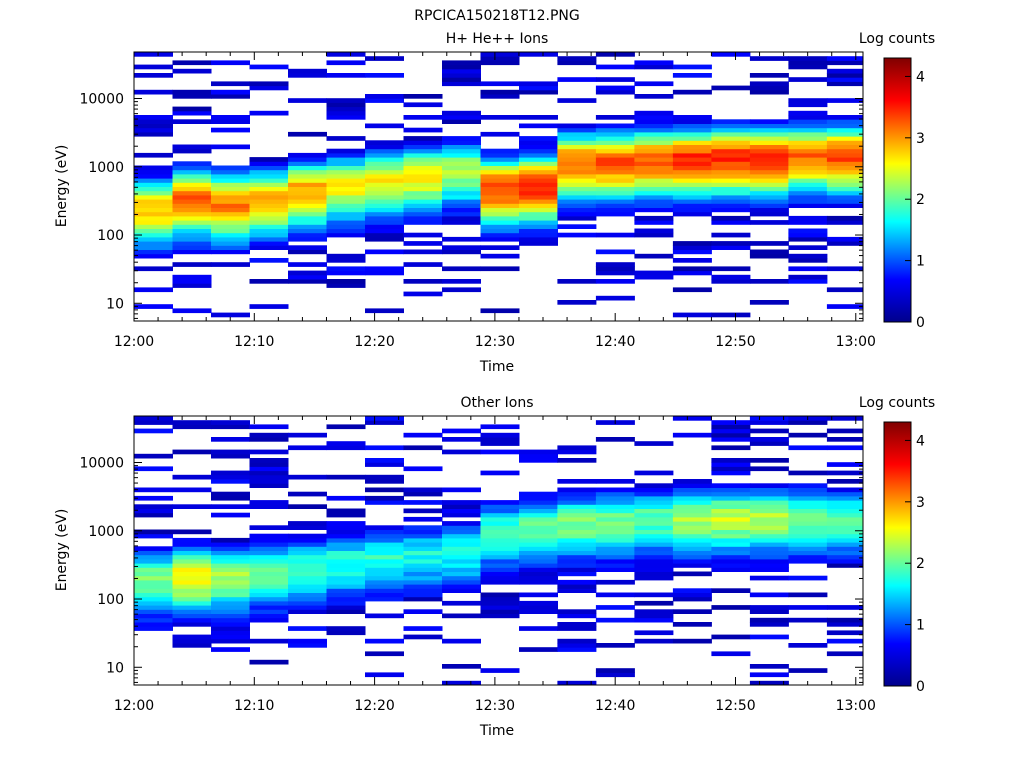 The width and height of the screenshot is (1024, 768). Describe the element at coordinates (62, 186) in the screenshot. I see `y-axis-label: Energy (eV)` at that location.